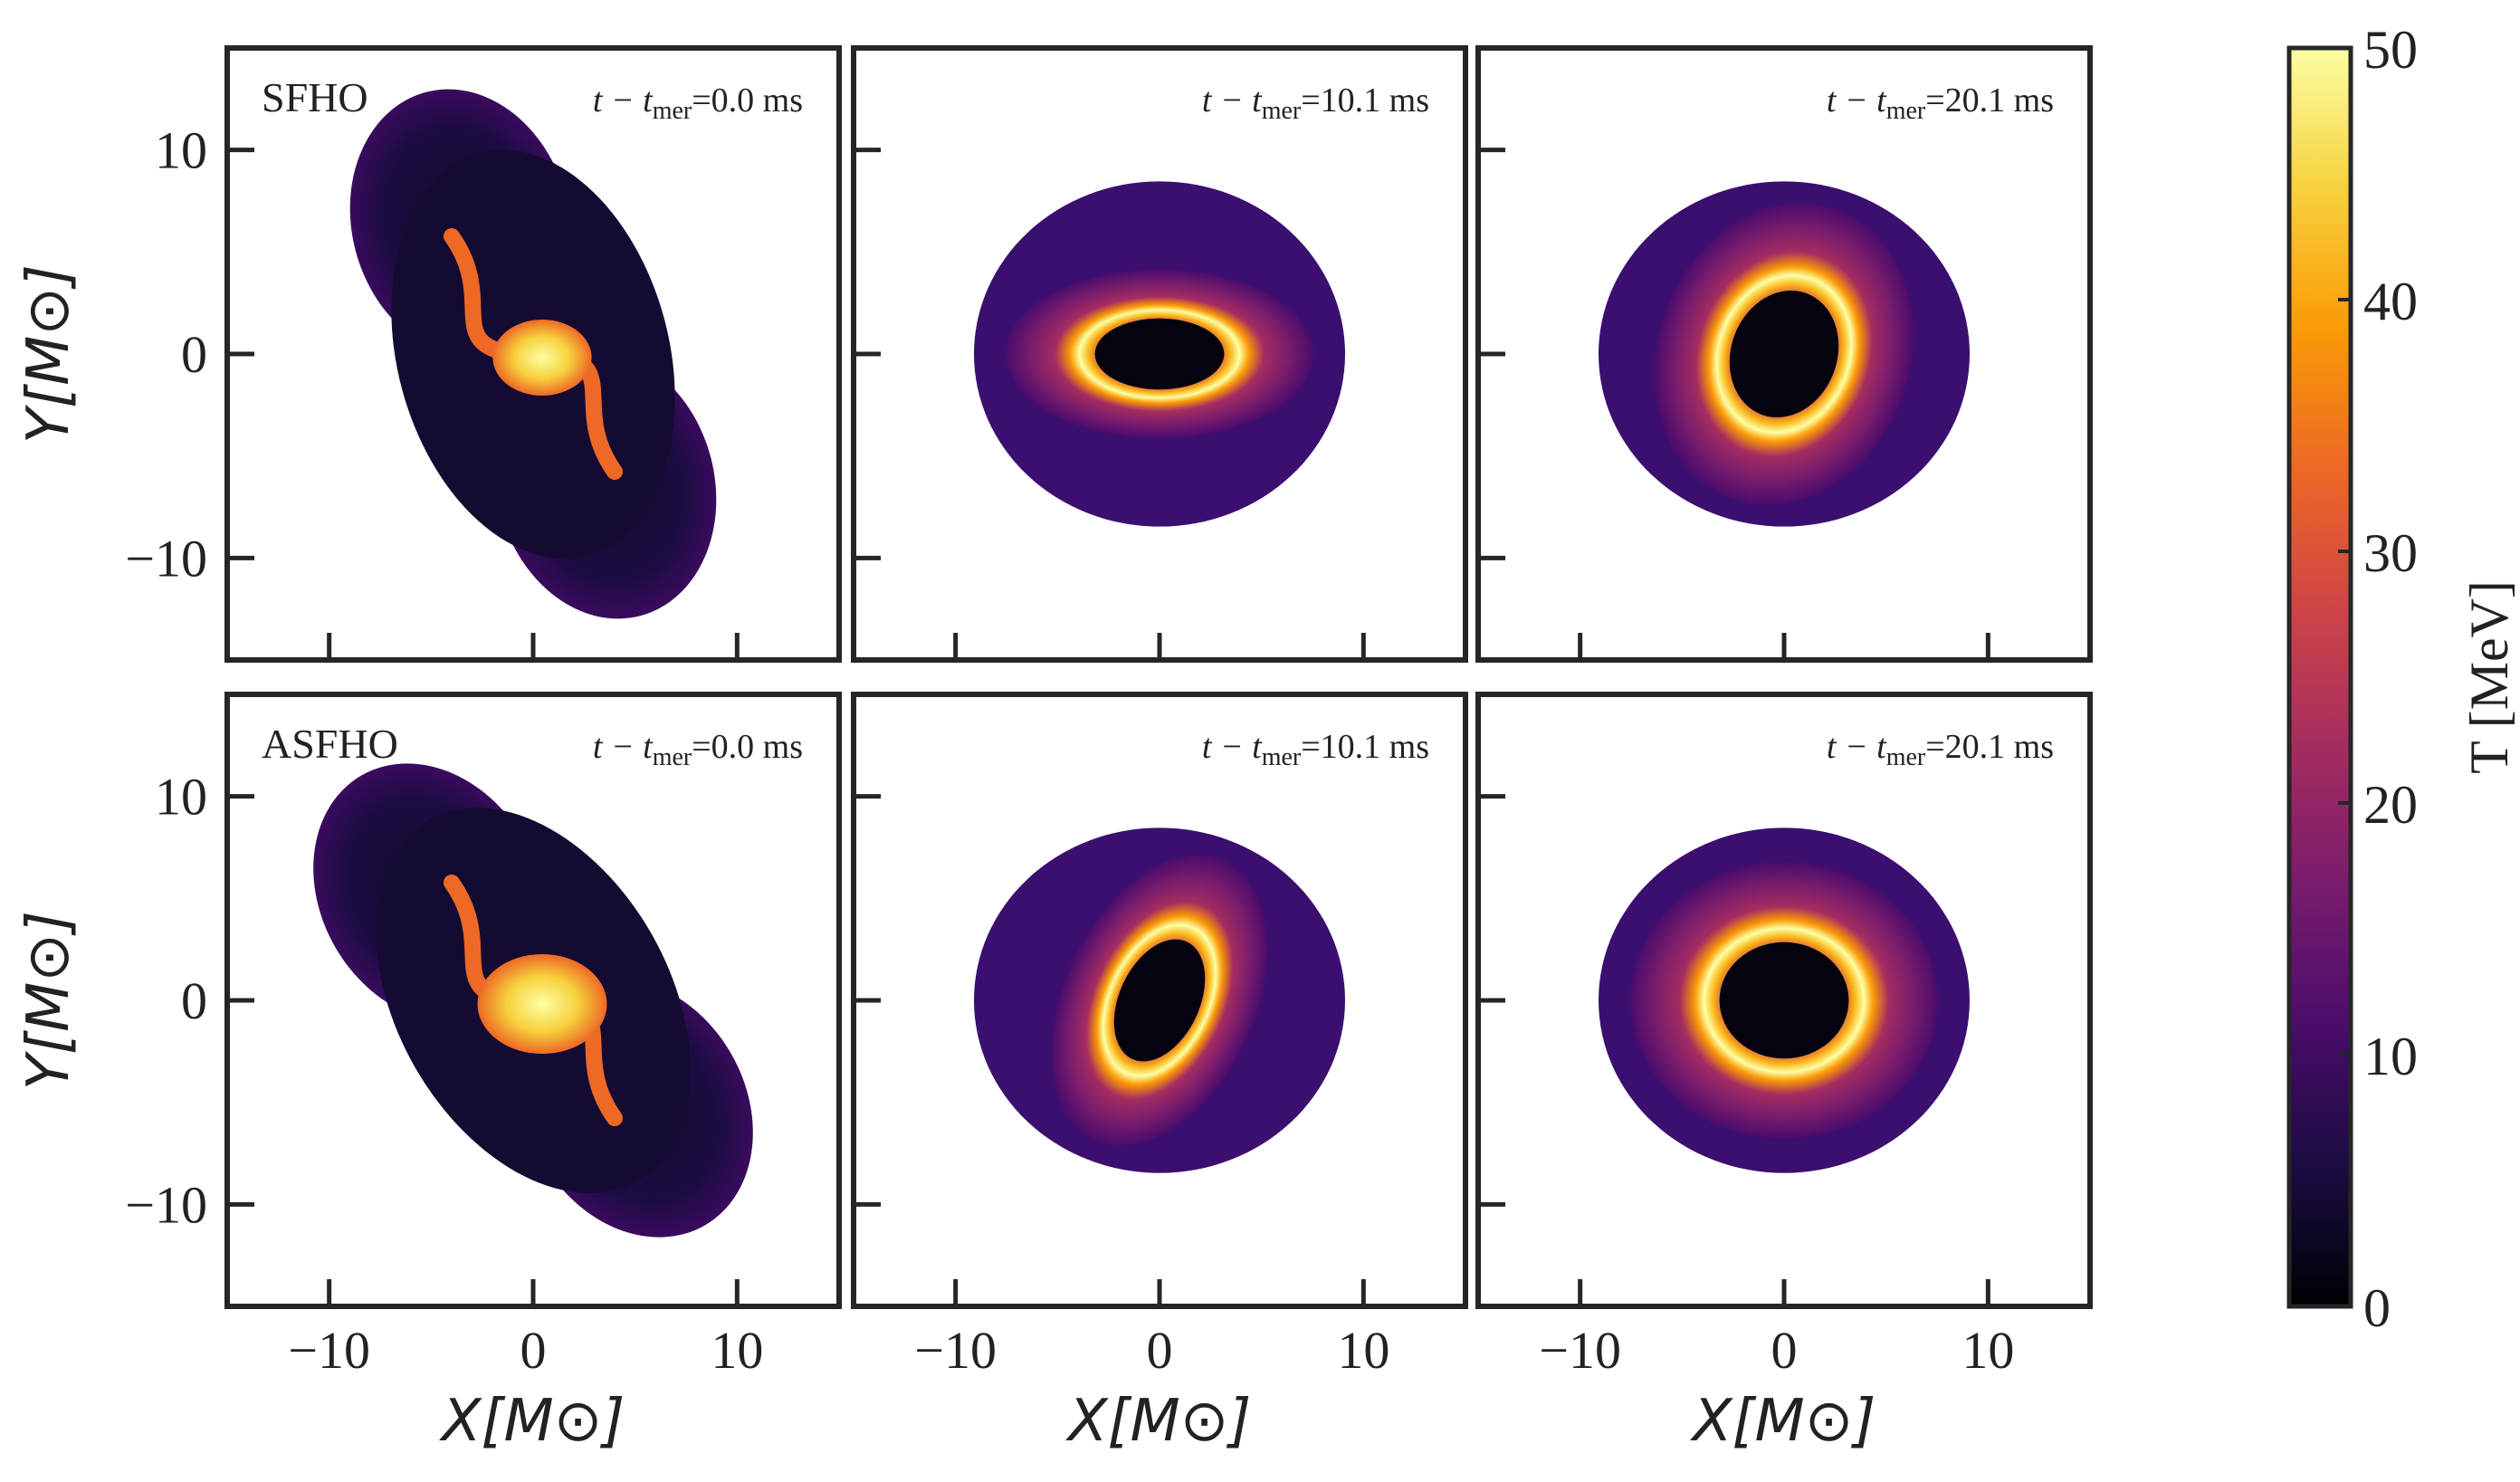  I want to click on colorbar-tick-label: 50, so click(2390, 50).